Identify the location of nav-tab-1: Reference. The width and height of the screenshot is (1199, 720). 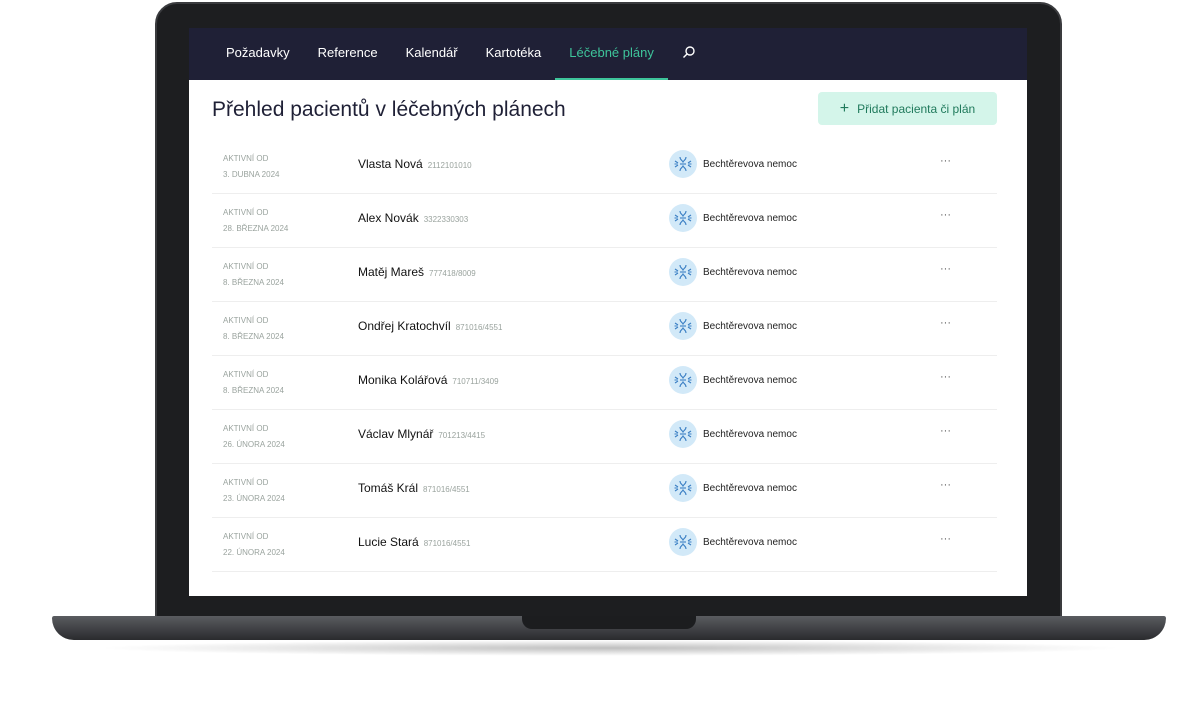
(347, 52).